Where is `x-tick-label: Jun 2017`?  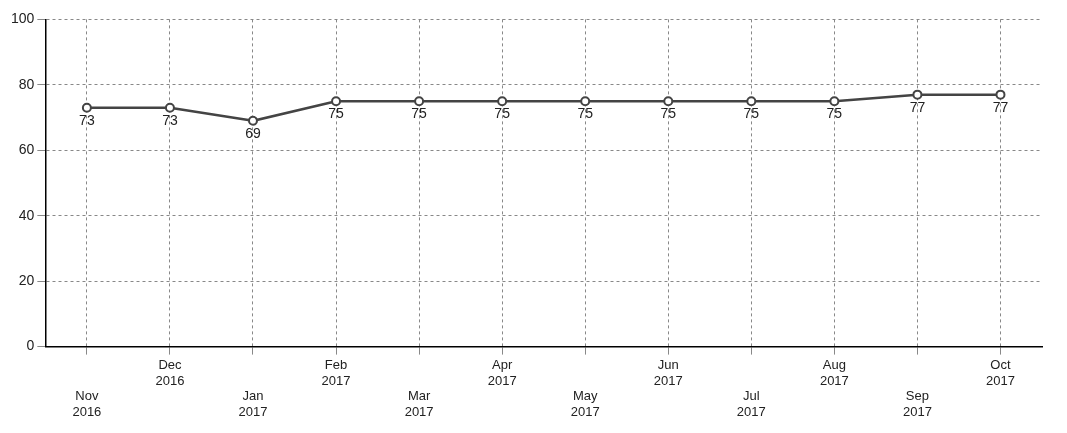 x-tick-label: Jun 2017 is located at coordinates (668, 372).